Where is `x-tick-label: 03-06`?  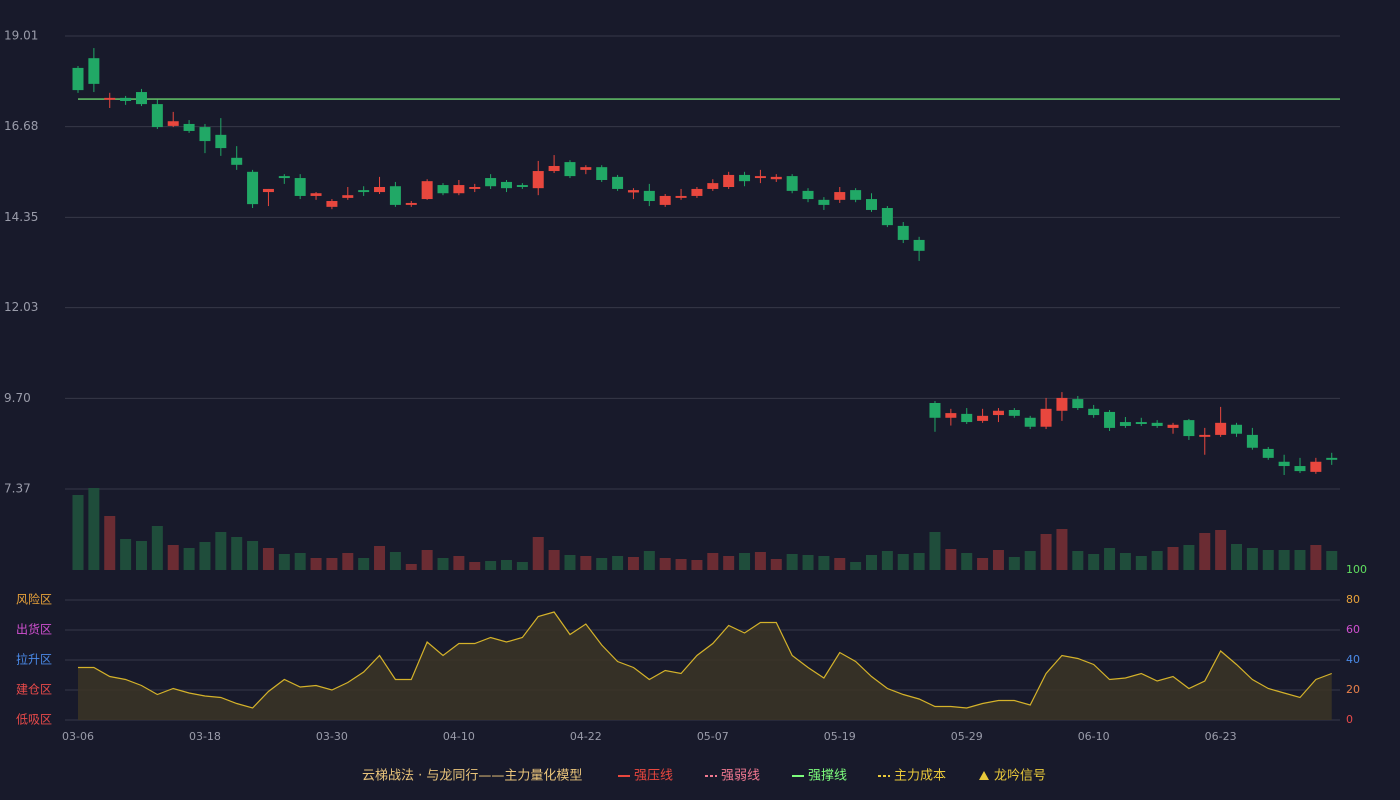 x-tick-label: 03-06 is located at coordinates (78, 736).